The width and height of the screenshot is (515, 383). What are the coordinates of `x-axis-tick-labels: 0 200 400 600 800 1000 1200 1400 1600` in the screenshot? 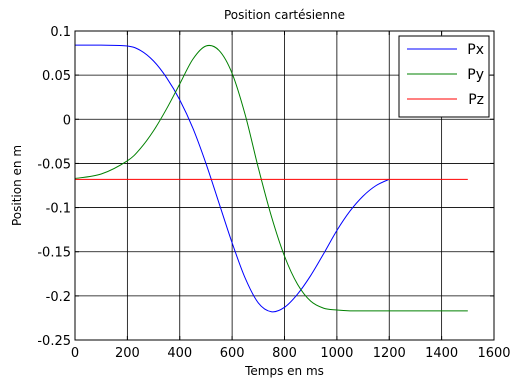 It's located at (291, 353).